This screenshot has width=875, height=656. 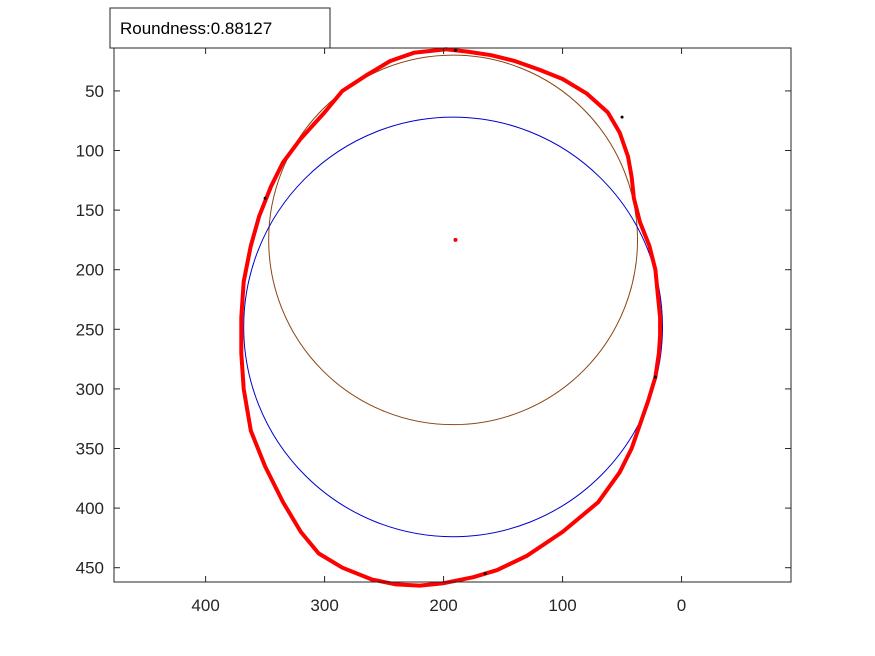 I want to click on x-tick-label-300: 300, so click(x=324, y=605).